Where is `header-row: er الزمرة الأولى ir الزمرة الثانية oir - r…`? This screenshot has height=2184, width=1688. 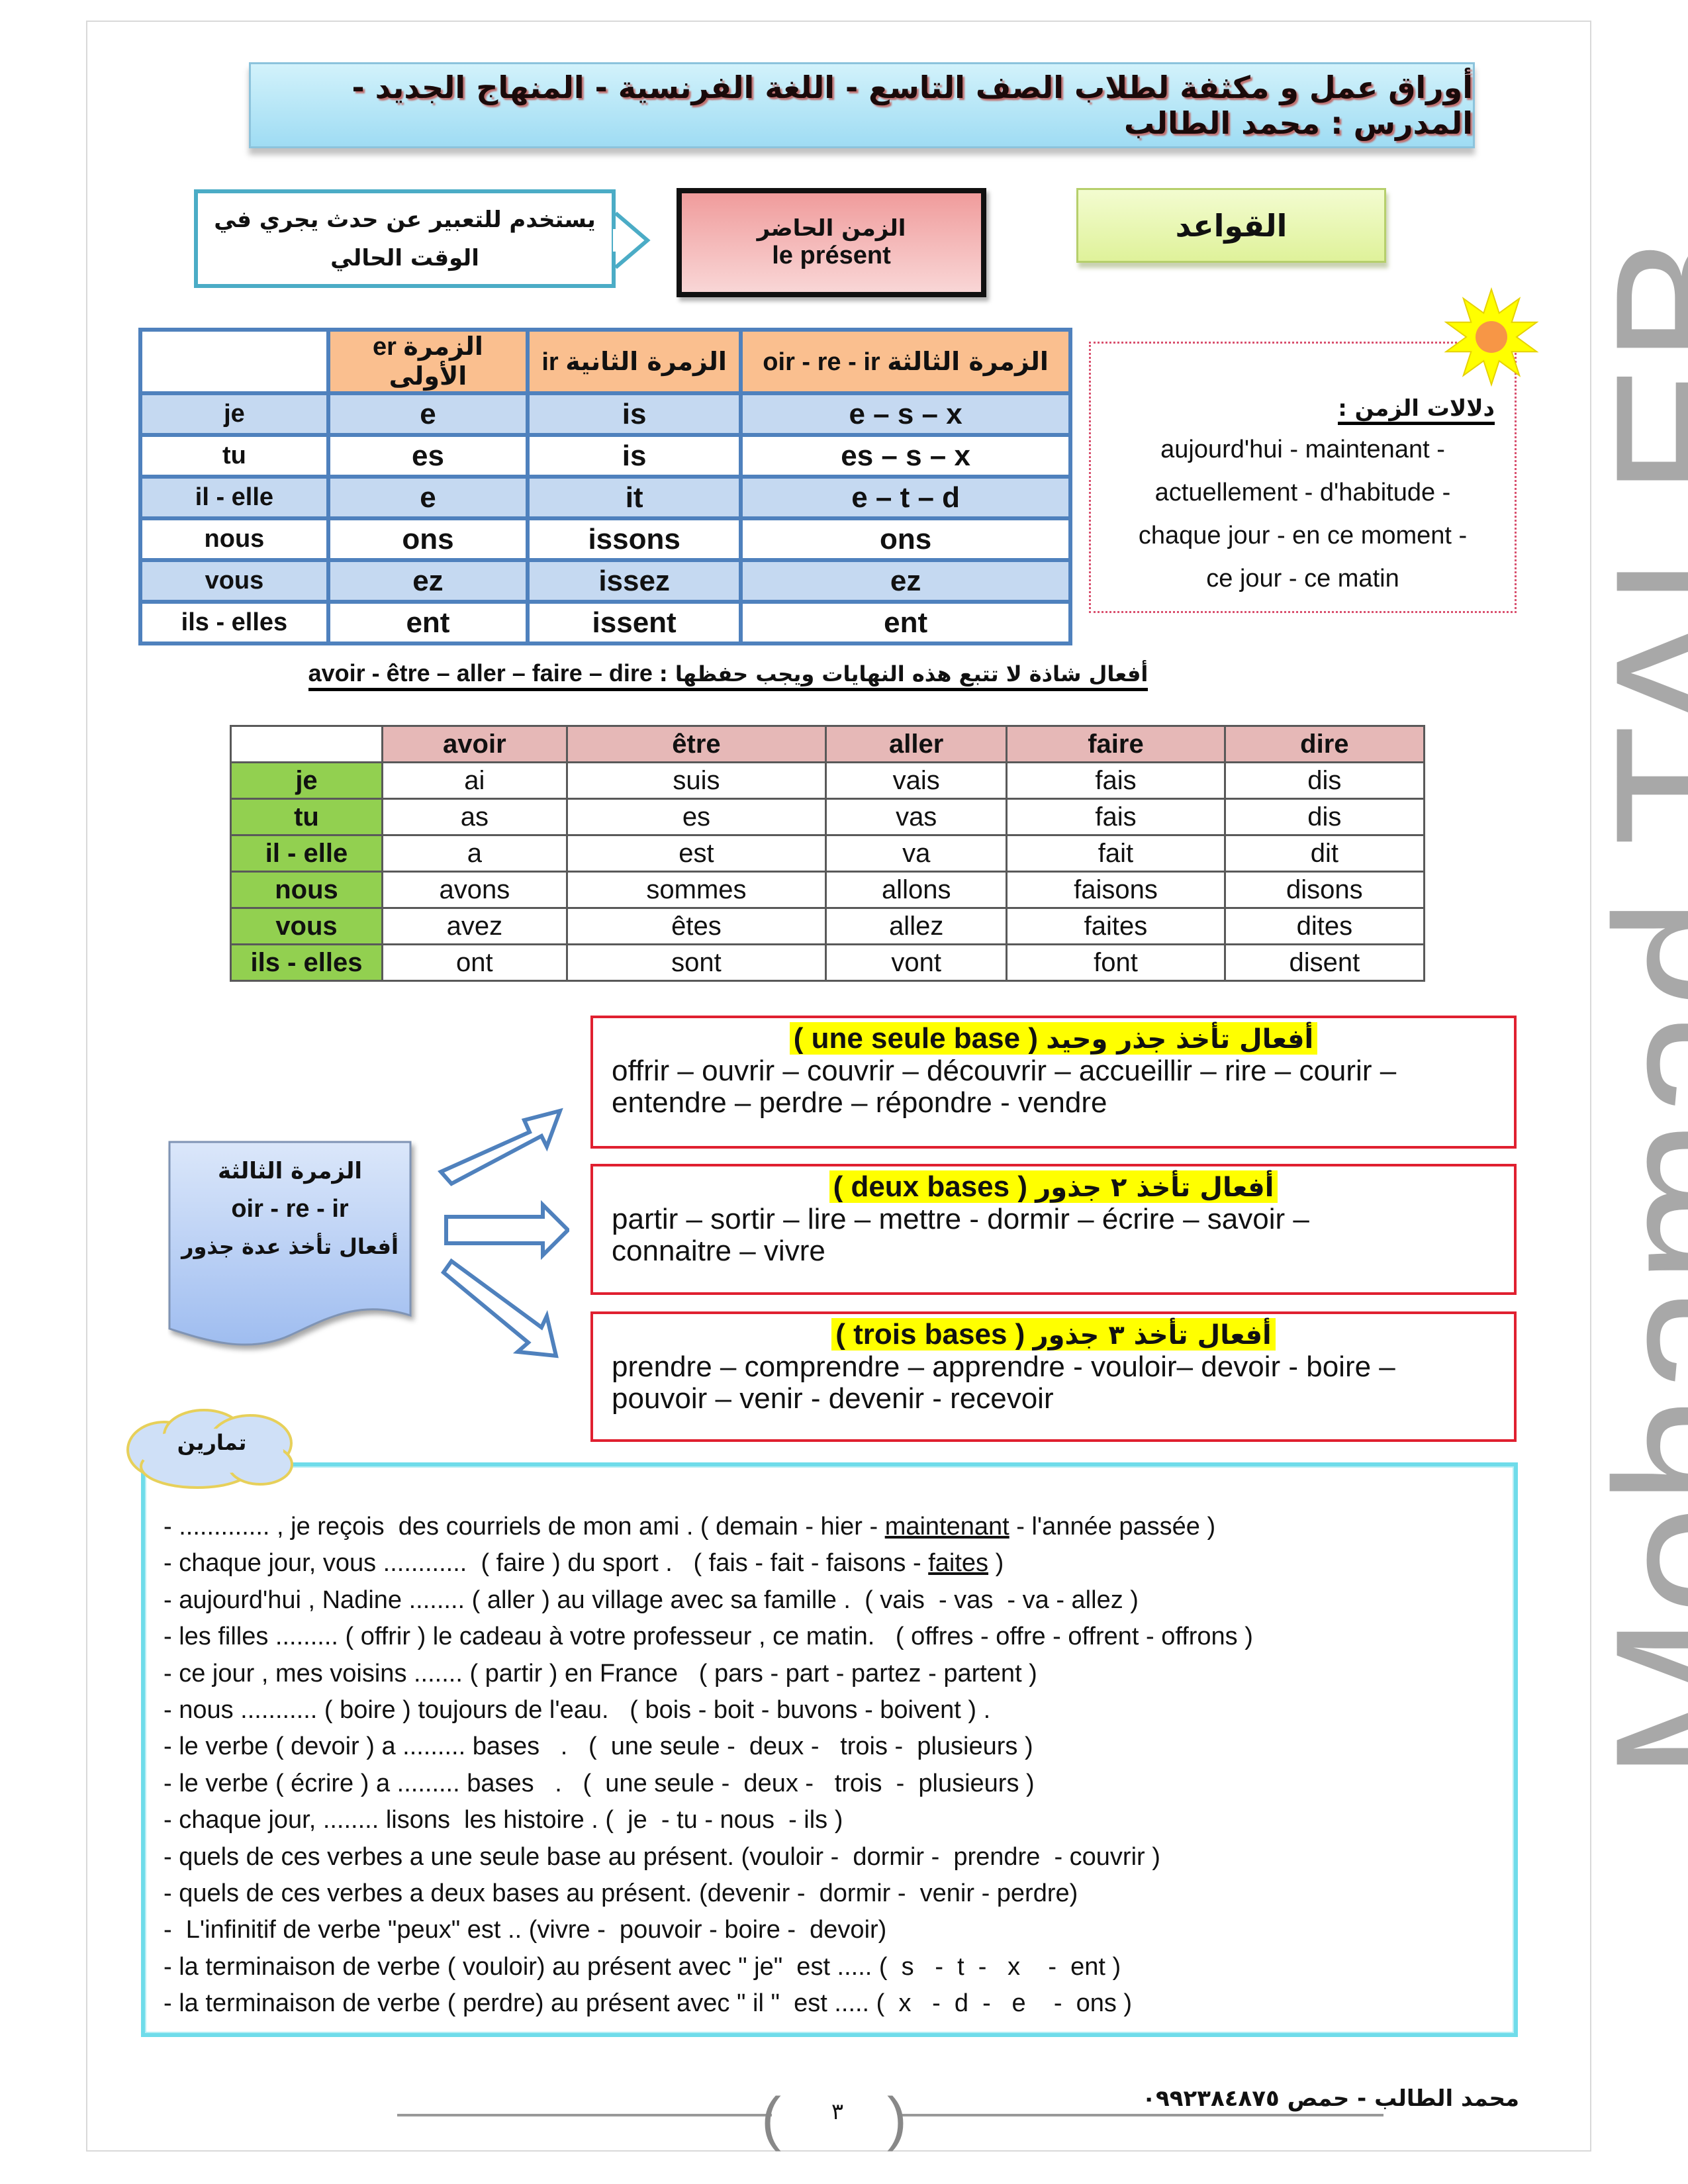 header-row: er الزمرة الأولى ir الزمرة الثانية oir - r… is located at coordinates (605, 361).